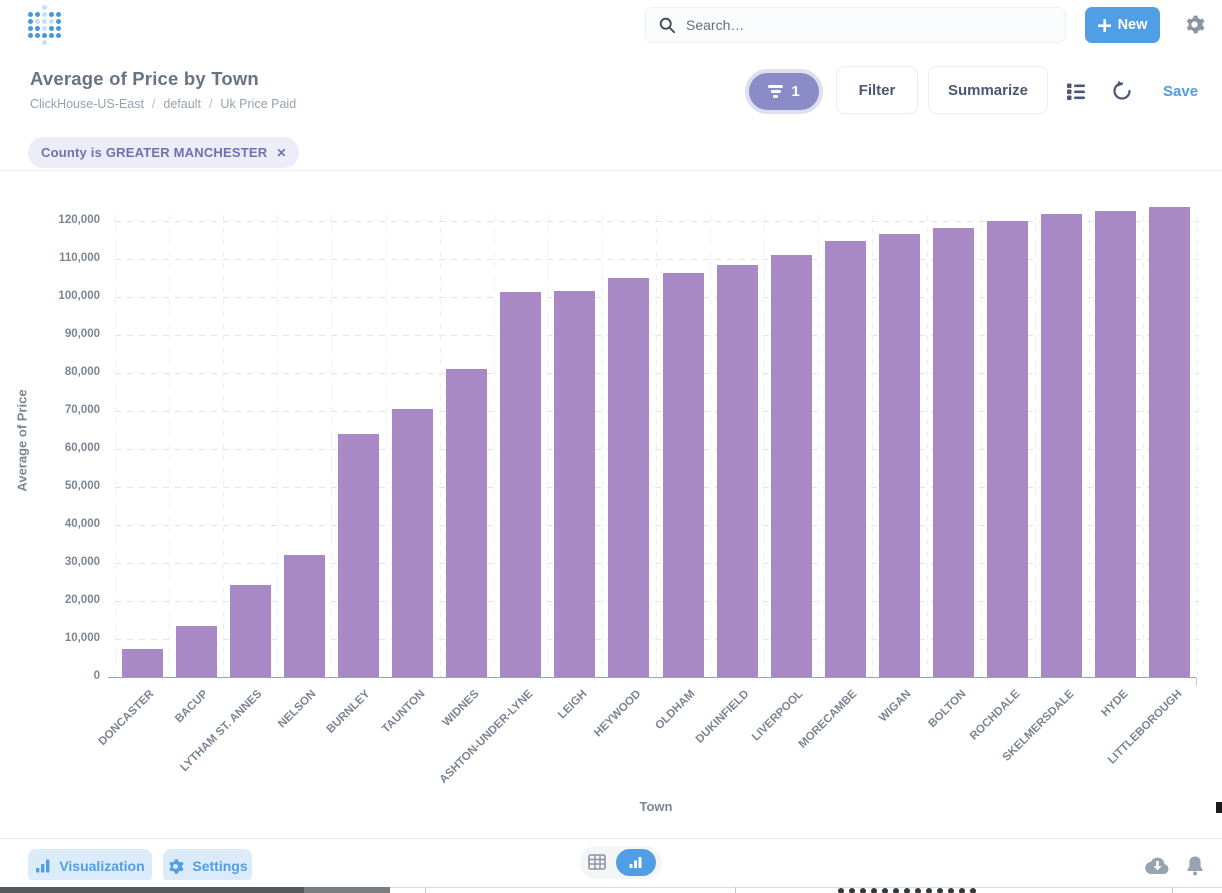 The image size is (1222, 893). Describe the element at coordinates (611, 170) in the screenshot. I see `section-divider` at that location.